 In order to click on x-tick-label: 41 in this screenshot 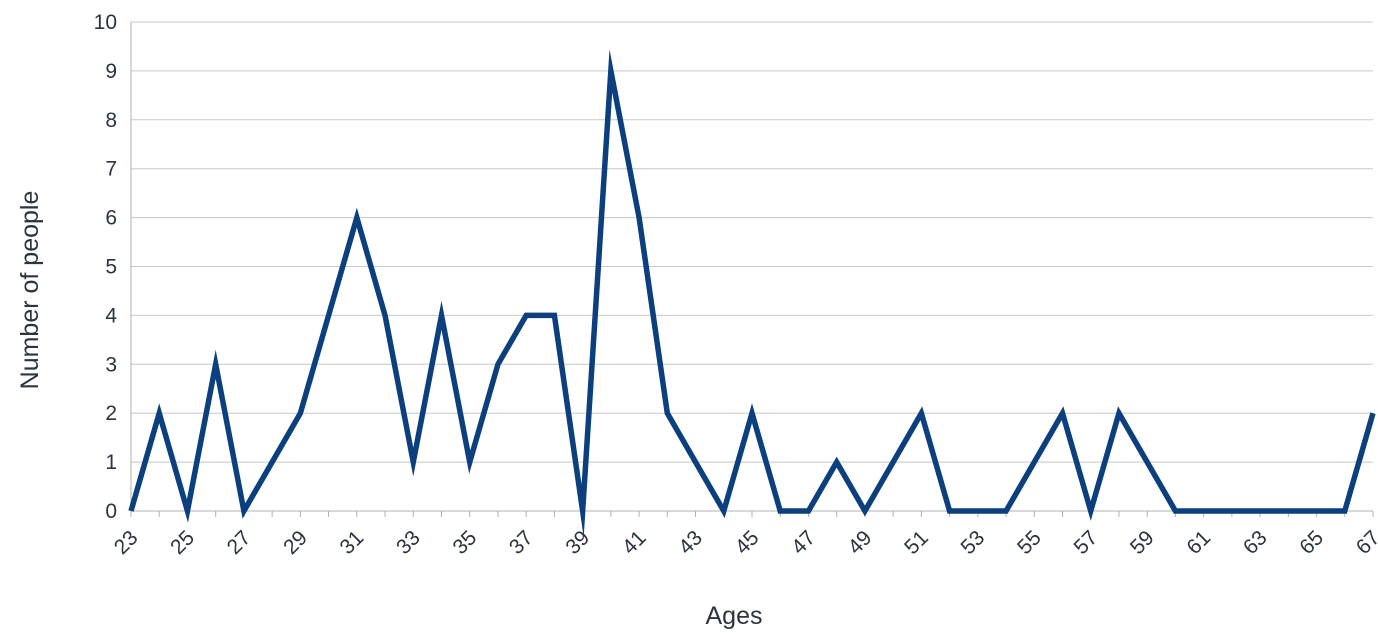, I will do `click(634, 542)`.